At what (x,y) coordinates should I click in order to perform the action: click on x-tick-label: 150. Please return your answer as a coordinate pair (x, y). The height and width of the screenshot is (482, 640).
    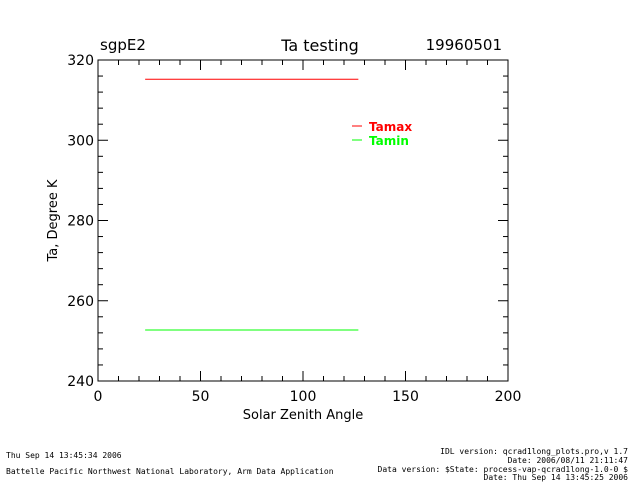
    Looking at the image, I should click on (405, 397).